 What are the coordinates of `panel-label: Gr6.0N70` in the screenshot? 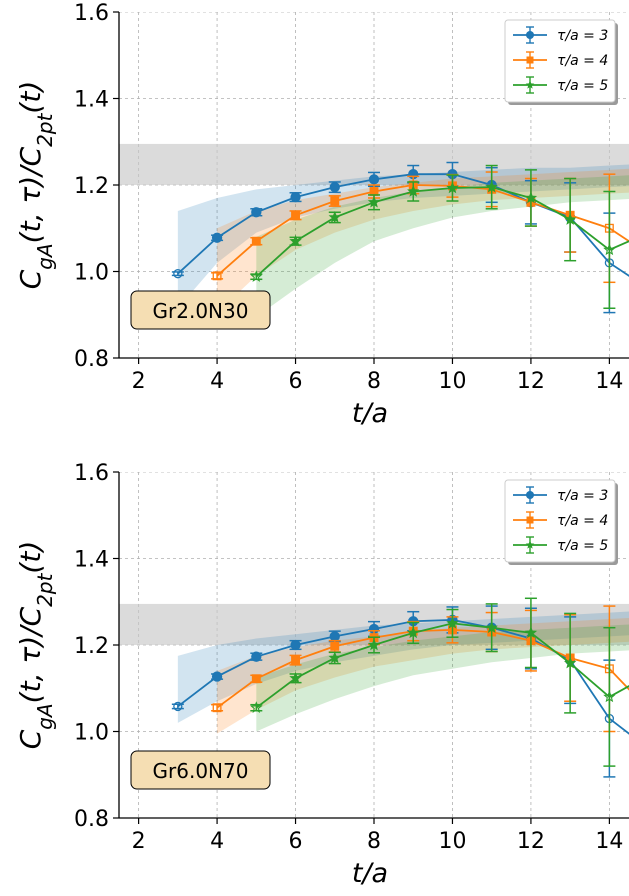 It's located at (201, 771).